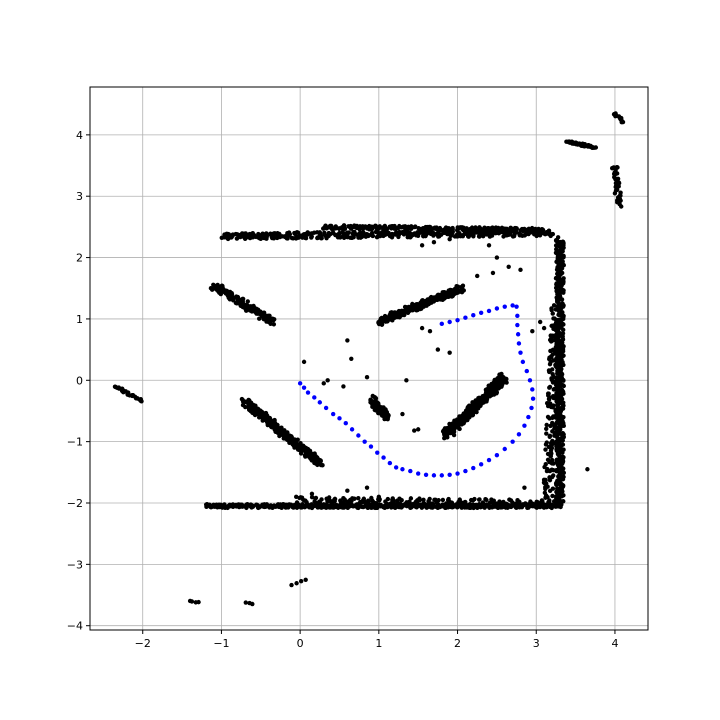 The height and width of the screenshot is (720, 720). Describe the element at coordinates (79, 196) in the screenshot. I see `y-tick-label: 3` at that location.